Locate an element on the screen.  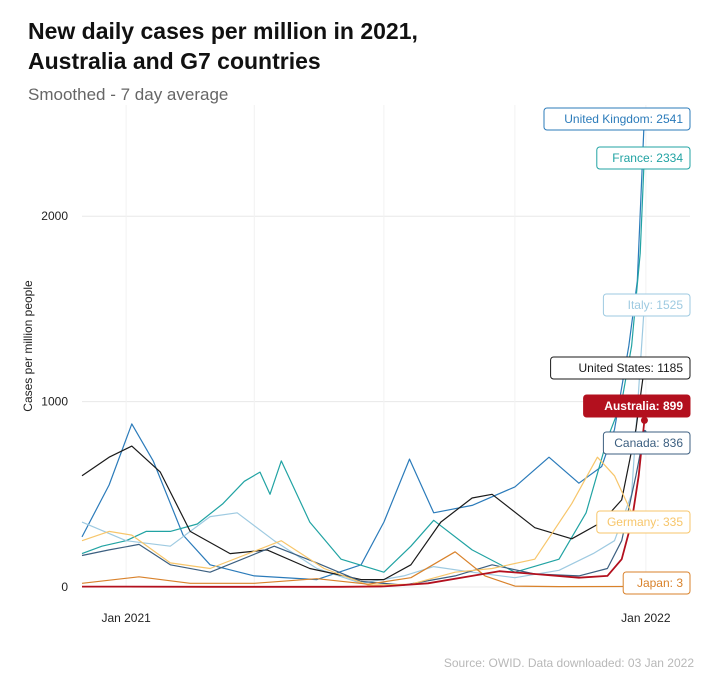
end-label-italy: Italy: 1525 is located at coordinates (656, 305).